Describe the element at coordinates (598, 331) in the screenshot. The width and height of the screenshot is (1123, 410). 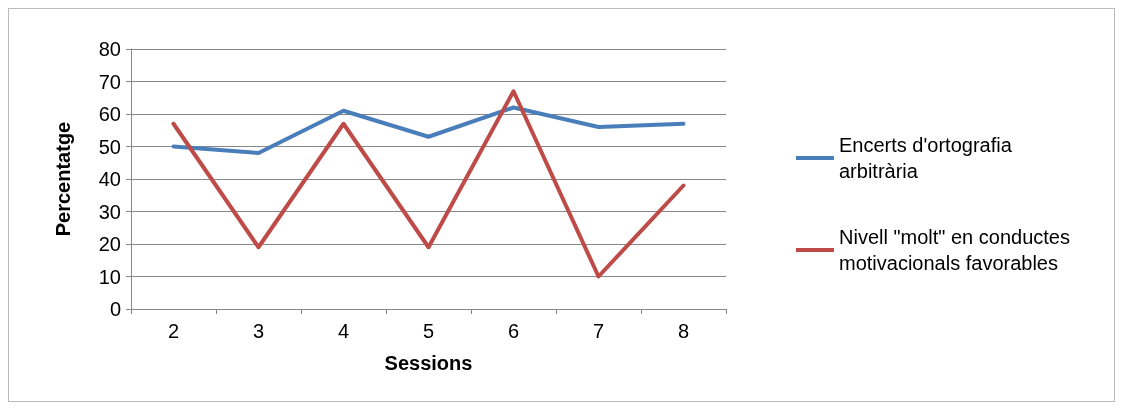
I see `x-tick-label: 7` at that location.